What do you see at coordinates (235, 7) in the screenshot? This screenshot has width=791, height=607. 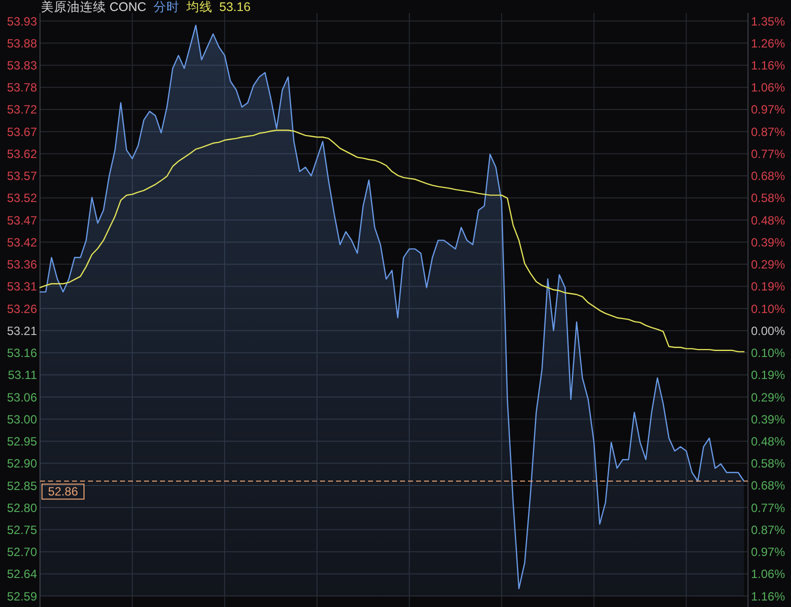 I see `text: 53.16` at bounding box center [235, 7].